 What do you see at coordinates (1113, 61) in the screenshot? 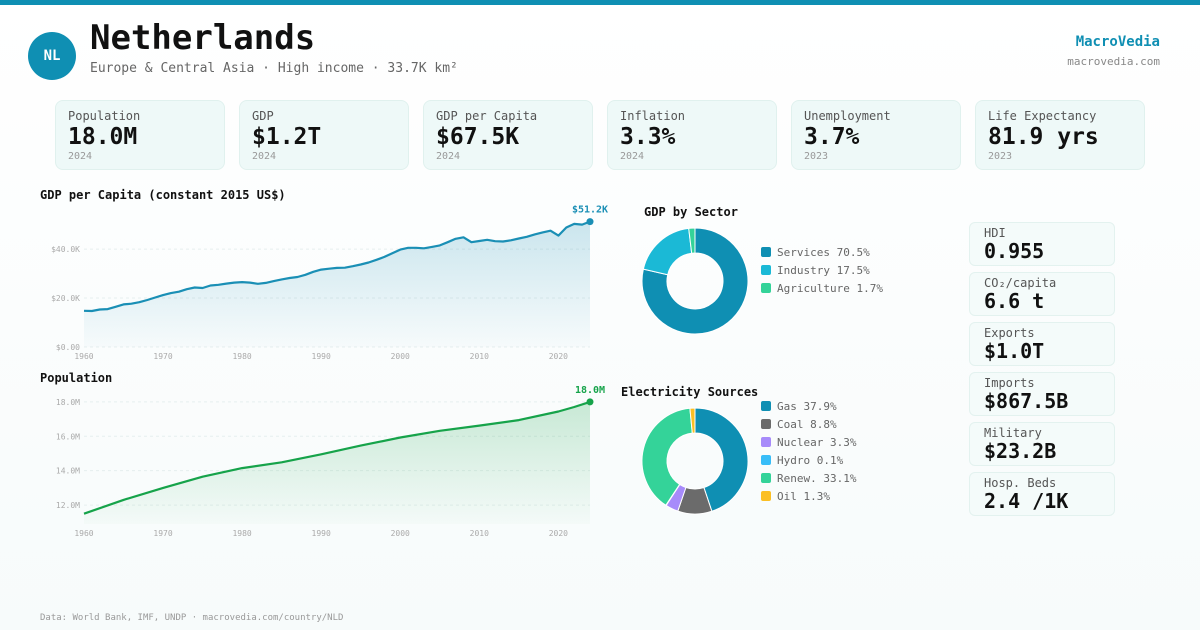
I see `brand-url-link: macrovedia.com` at bounding box center [1113, 61].